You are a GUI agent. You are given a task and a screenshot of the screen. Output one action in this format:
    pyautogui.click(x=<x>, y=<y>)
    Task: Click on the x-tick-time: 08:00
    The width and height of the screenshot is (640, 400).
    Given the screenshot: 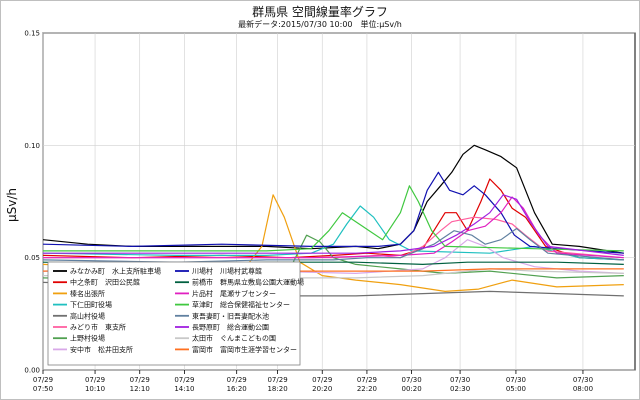 What is the action you would take?
    pyautogui.click(x=583, y=389)
    